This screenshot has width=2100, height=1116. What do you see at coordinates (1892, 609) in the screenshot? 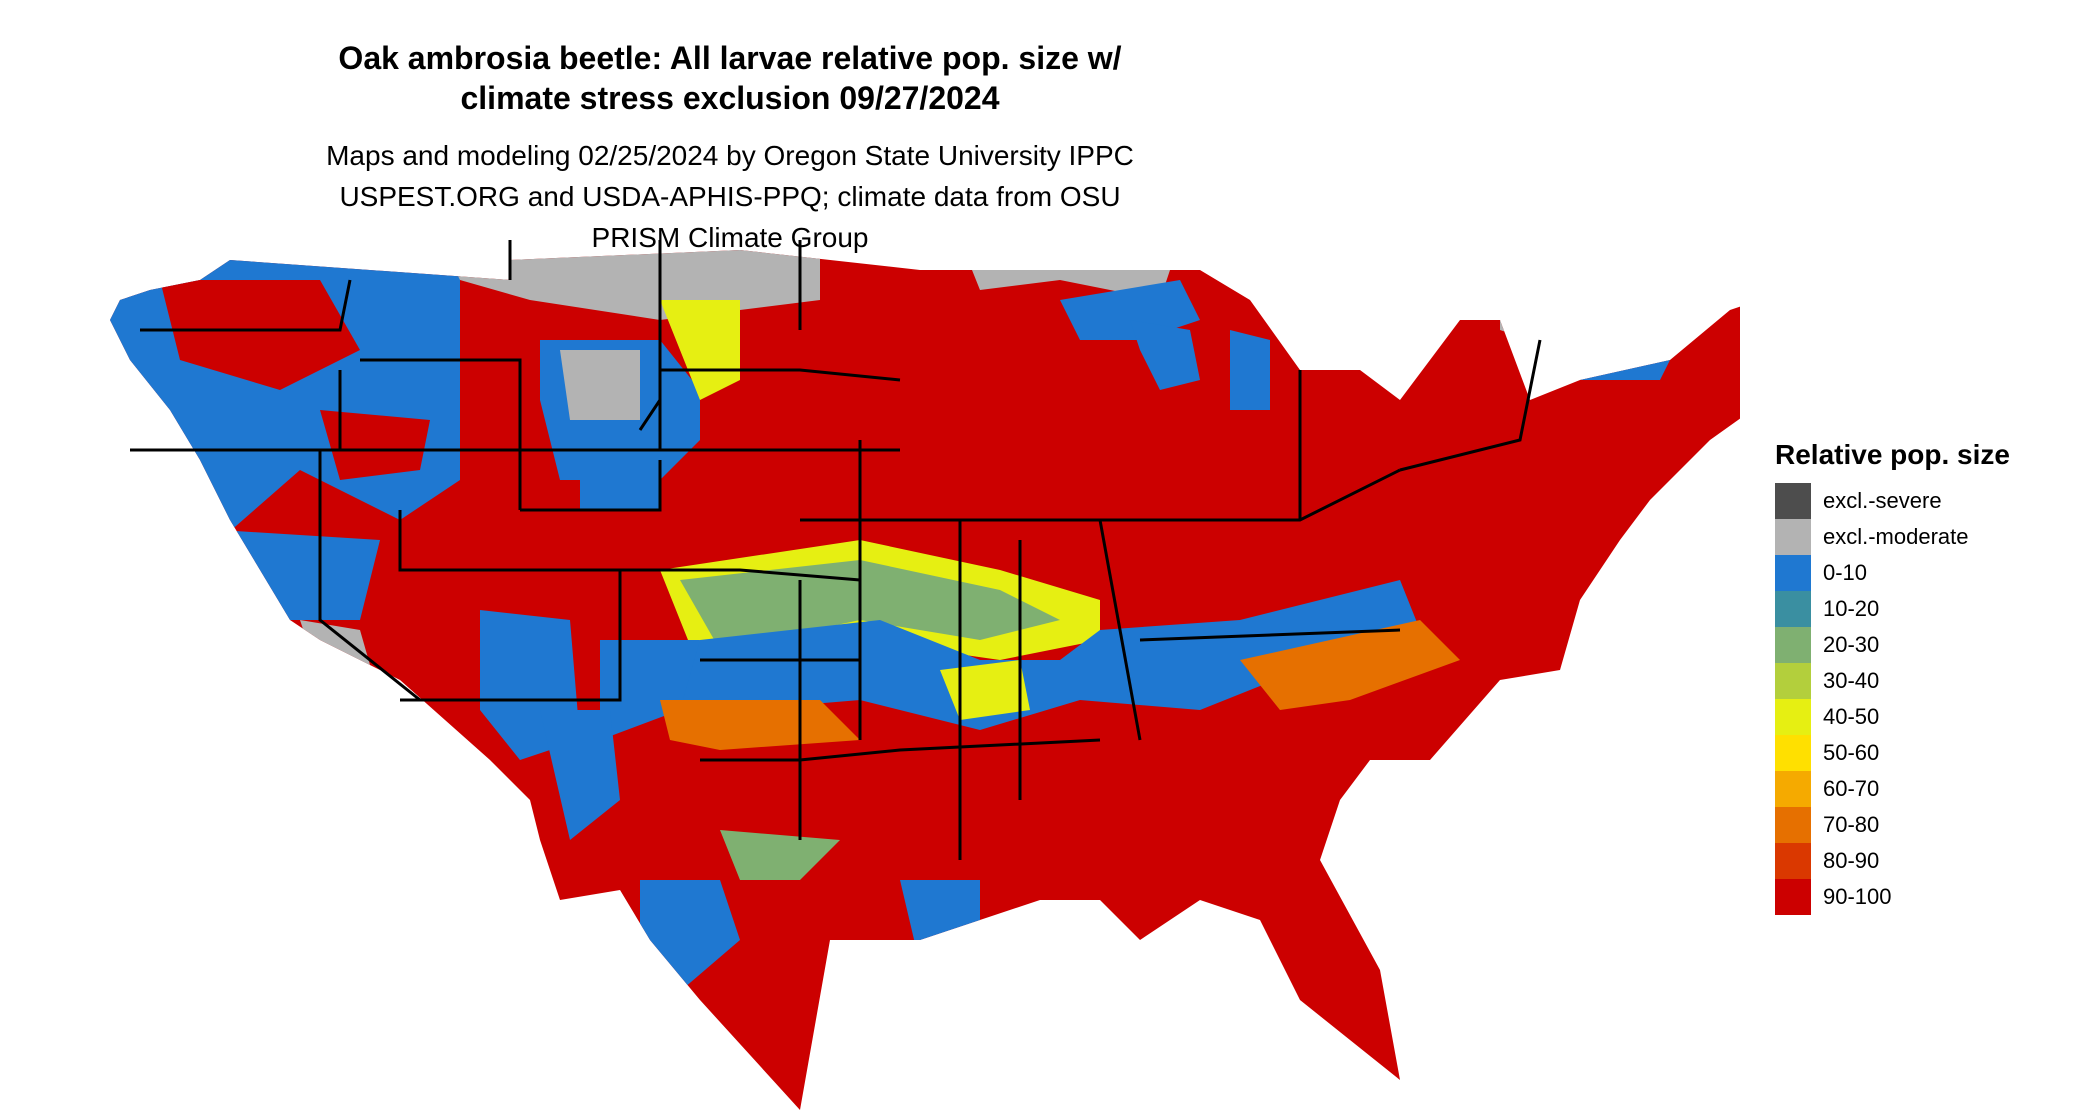
I see `legend-item: 10-20` at bounding box center [1892, 609].